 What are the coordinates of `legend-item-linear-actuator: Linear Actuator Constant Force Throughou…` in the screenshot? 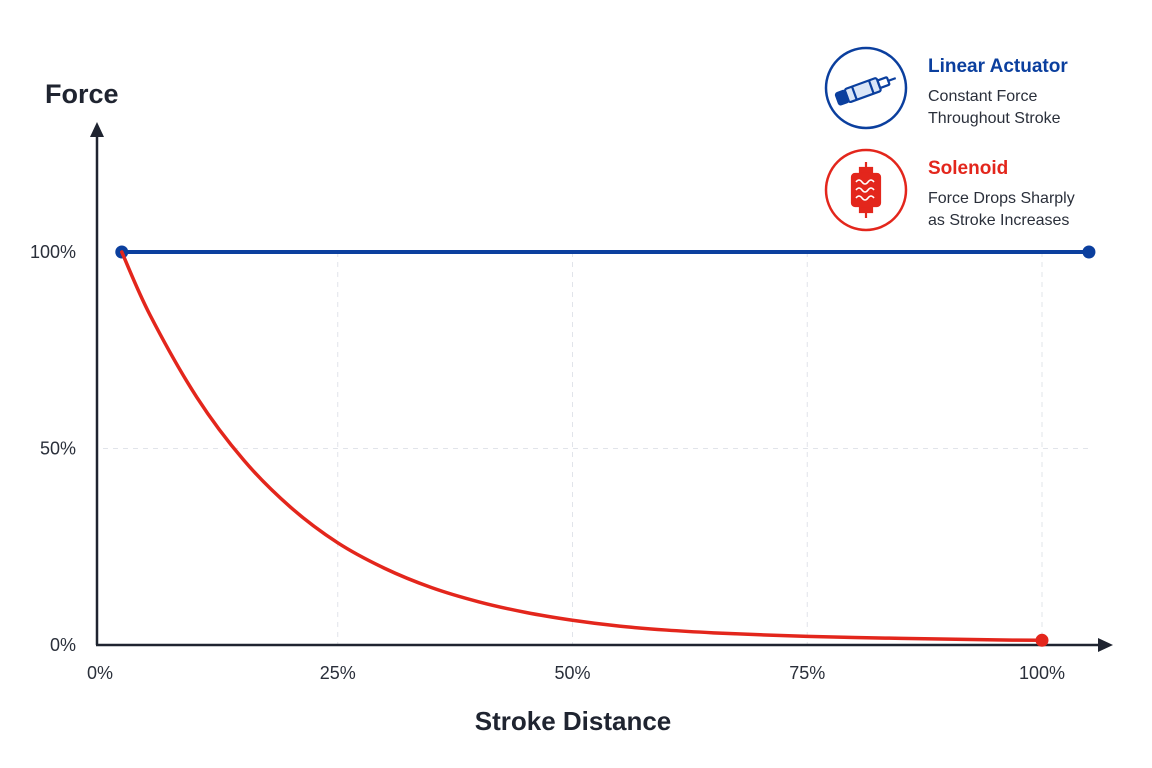 It's located at (974, 91).